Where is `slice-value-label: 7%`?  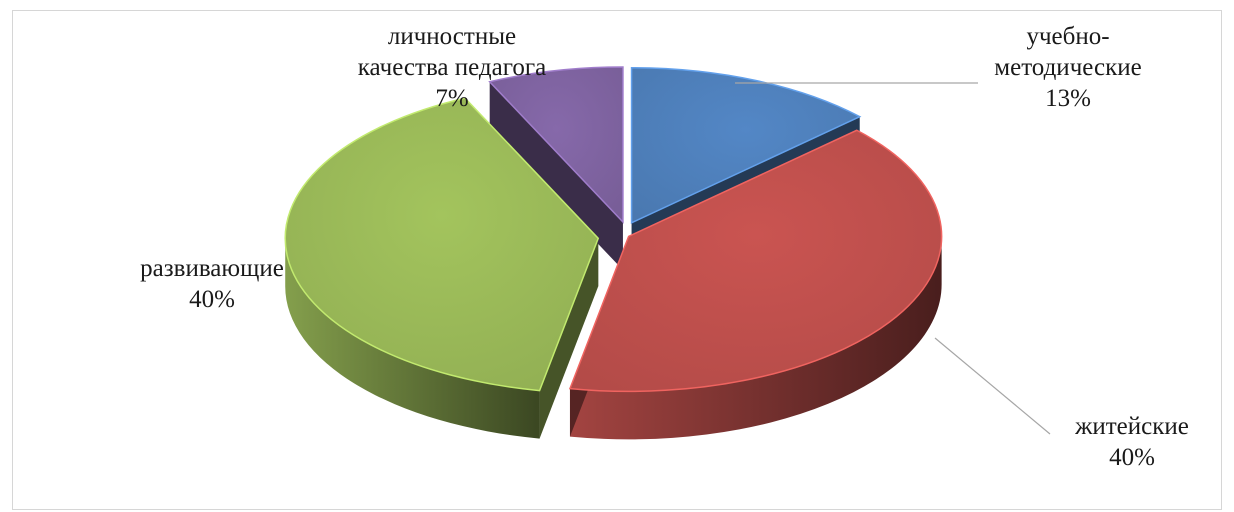
slice-value-label: 7% is located at coordinates (451, 98).